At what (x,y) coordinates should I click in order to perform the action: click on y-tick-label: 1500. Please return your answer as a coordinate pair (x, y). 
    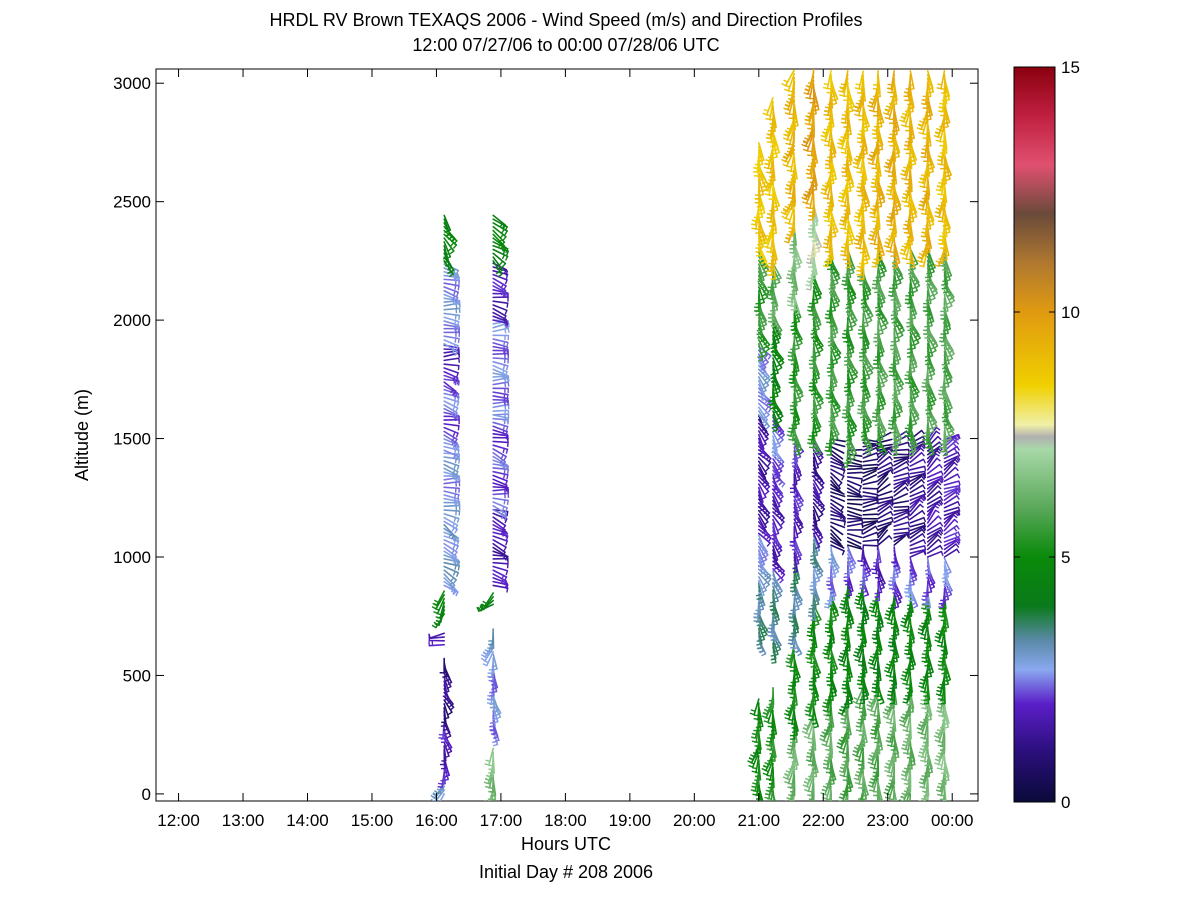
    Looking at the image, I should click on (132, 439).